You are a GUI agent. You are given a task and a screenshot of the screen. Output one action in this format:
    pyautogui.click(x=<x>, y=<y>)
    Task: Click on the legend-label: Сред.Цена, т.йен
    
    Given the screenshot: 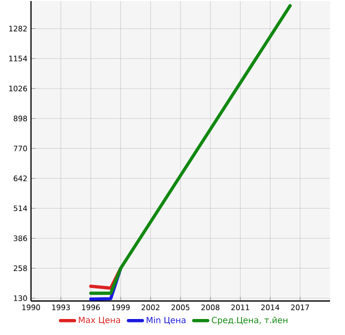 What is the action you would take?
    pyautogui.click(x=250, y=320)
    